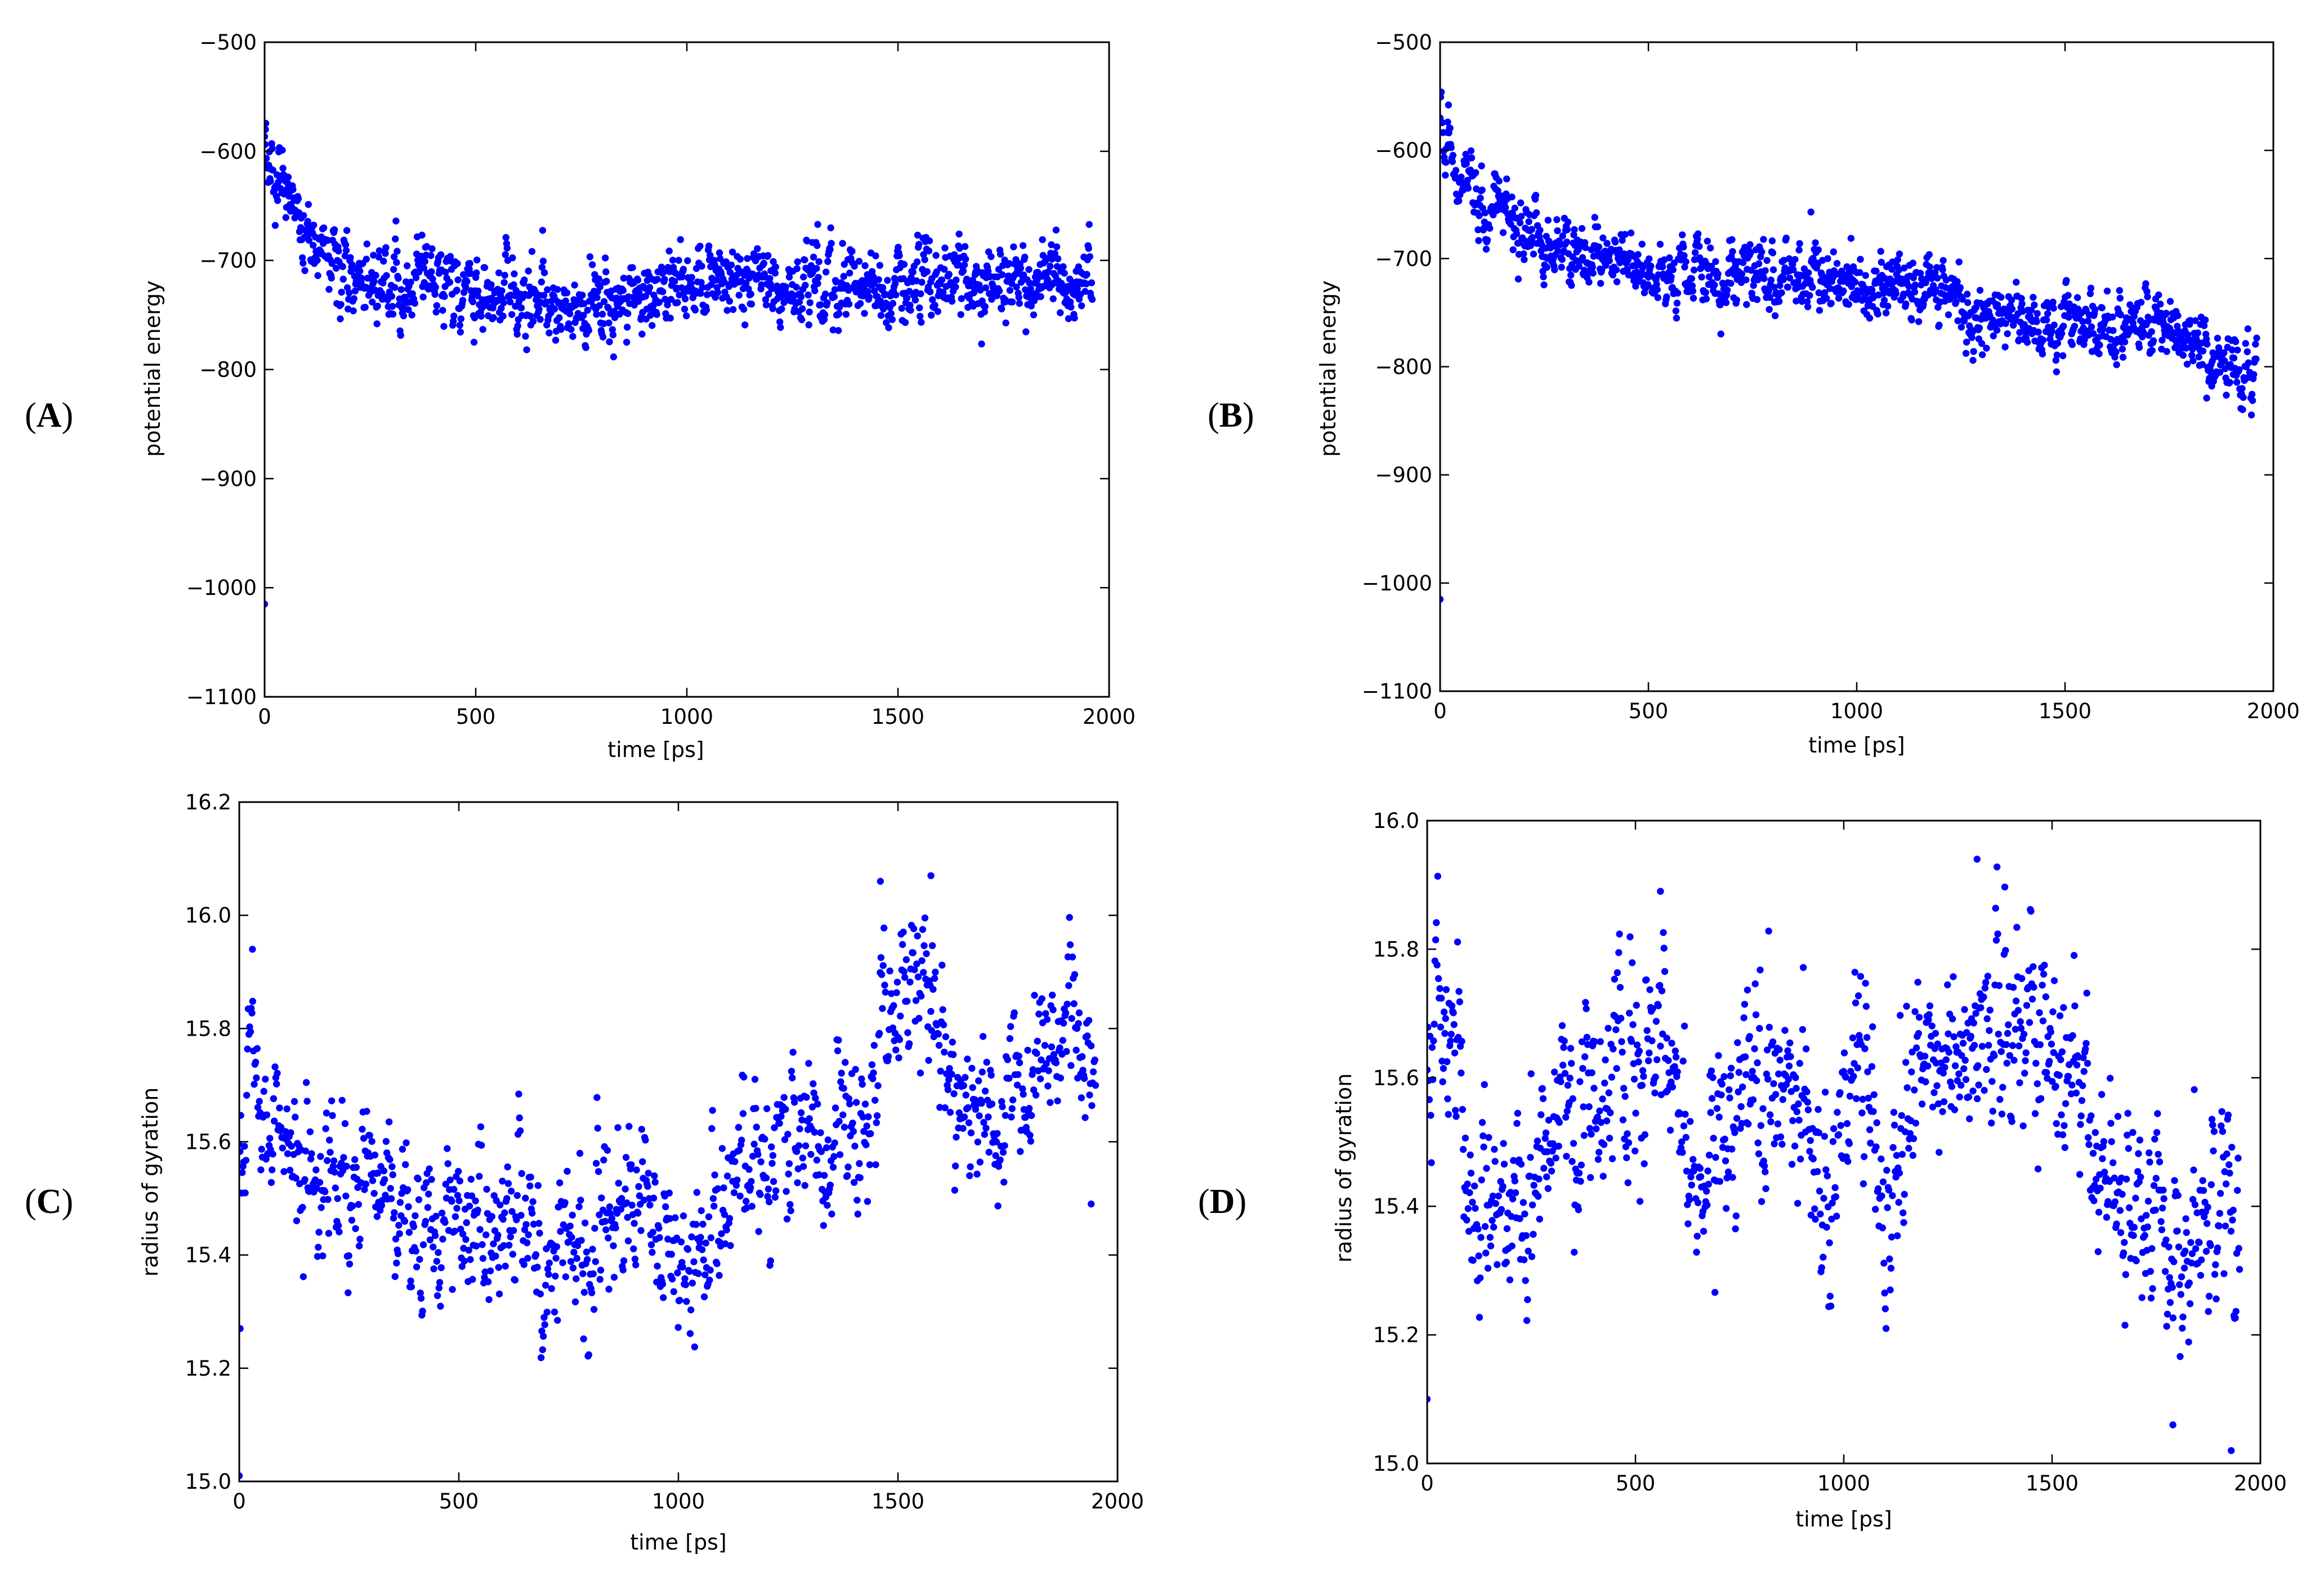 The width and height of the screenshot is (2324, 1576). I want to click on panel-b-ytick-label: −1100, so click(1397, 691).